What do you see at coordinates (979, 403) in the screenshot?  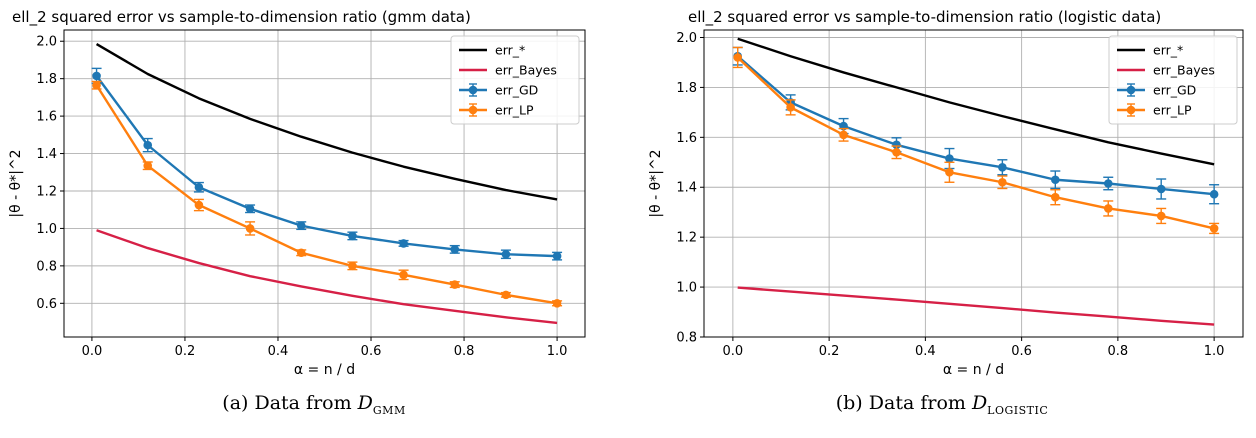 I see `caption-b-math: D` at bounding box center [979, 403].